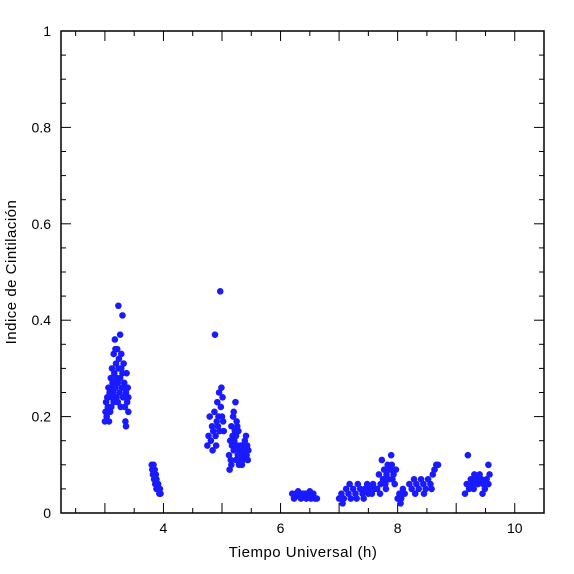 The width and height of the screenshot is (574, 574). I want to click on y-tick-label: 0.8, so click(42, 127).